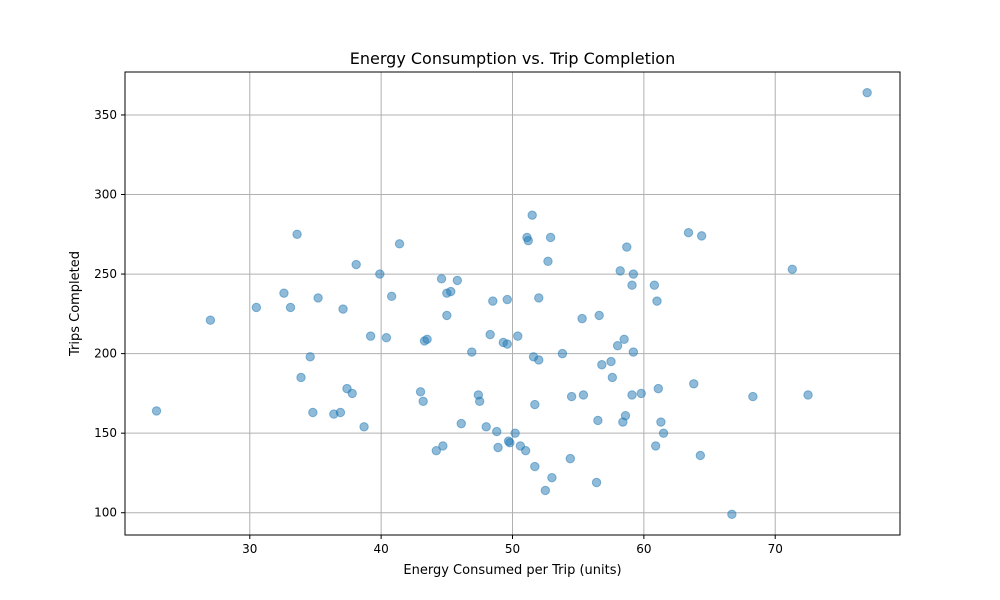 The height and width of the screenshot is (600, 1000). I want to click on x-tick-label: 60, so click(643, 549).